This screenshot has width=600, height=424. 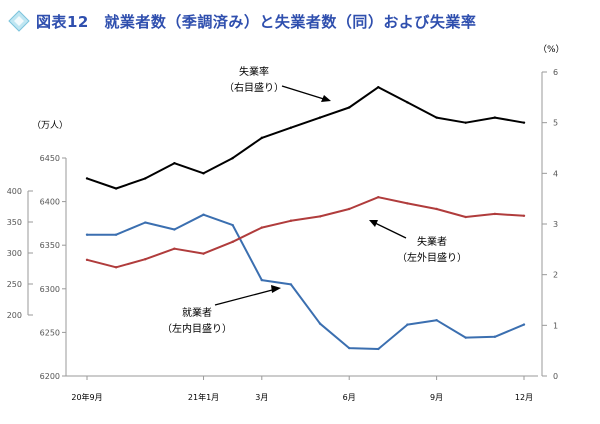 What do you see at coordinates (261, 397) in the screenshot?
I see `x-tick-label: 3月` at bounding box center [261, 397].